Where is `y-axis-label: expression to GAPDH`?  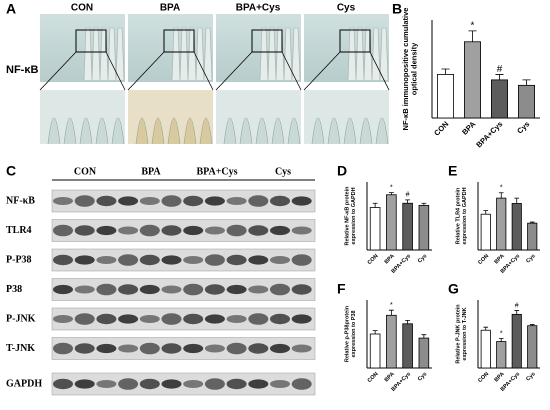 y-axis-label: expression to GAPDH is located at coordinates (354, 215).